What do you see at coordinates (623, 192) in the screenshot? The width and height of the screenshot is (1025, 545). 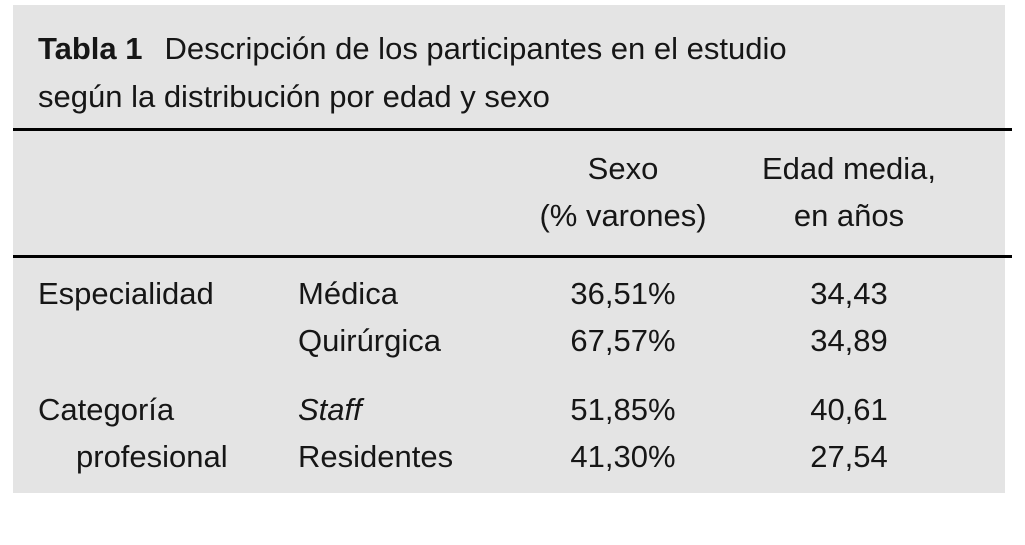 I see `col-header-sexo: Sexo (% varones)` at bounding box center [623, 192].